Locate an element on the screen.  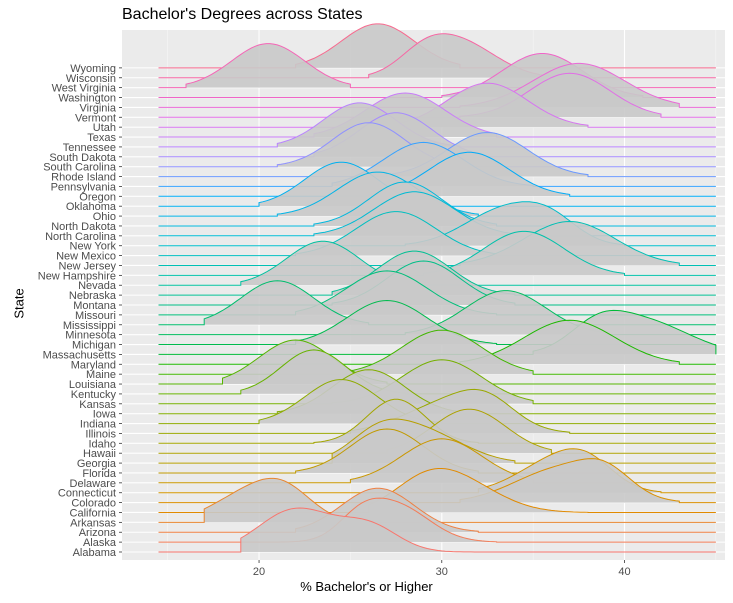
y-tick-label: Florida is located at coordinates (99, 474).